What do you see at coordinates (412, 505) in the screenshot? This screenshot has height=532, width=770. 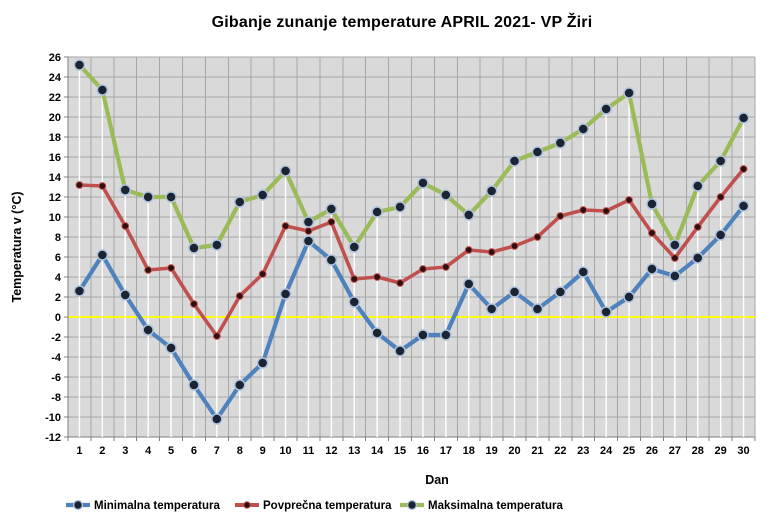 I see `legend-marker-green` at bounding box center [412, 505].